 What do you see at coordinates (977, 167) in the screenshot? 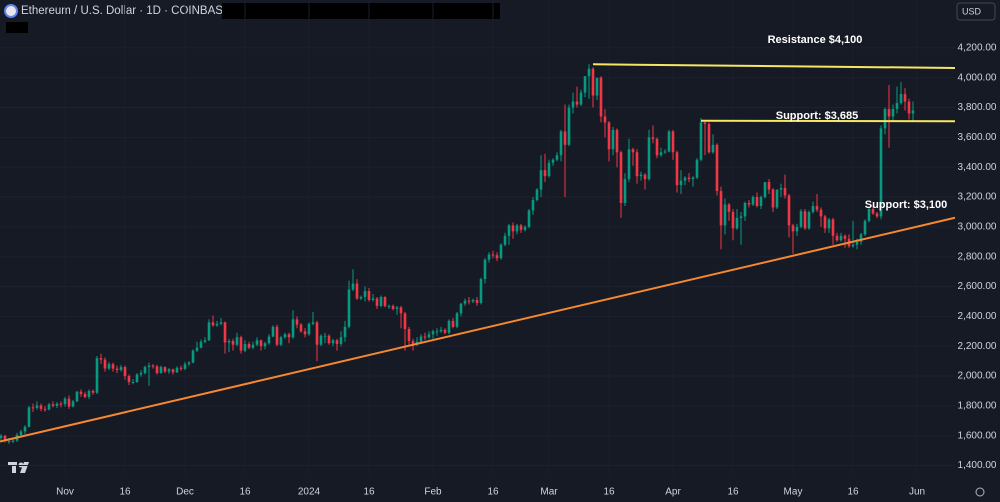
I see `y-tick-label: 3,400.00` at bounding box center [977, 167].